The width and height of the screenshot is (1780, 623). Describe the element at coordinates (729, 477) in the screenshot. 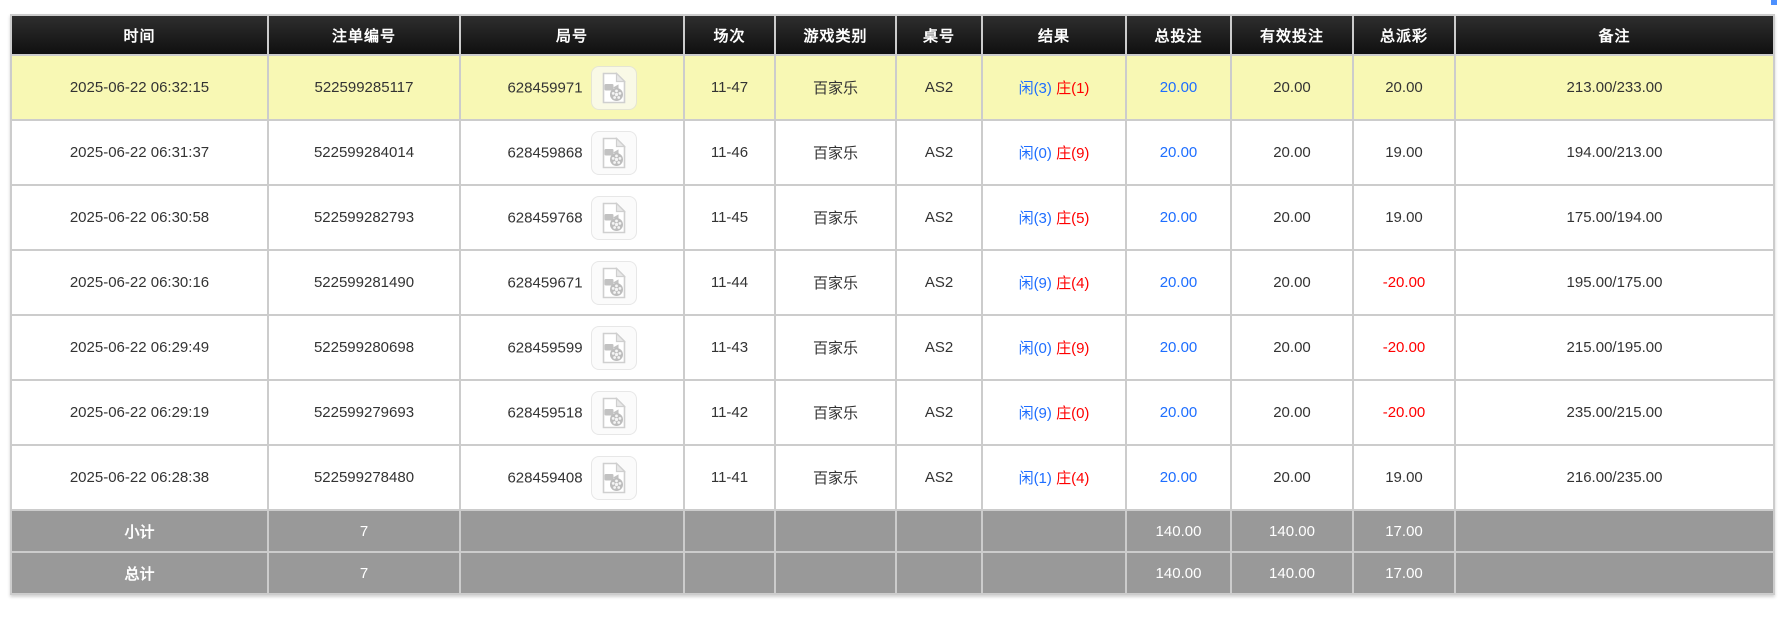

I see `cell-session: 11-41` at that location.